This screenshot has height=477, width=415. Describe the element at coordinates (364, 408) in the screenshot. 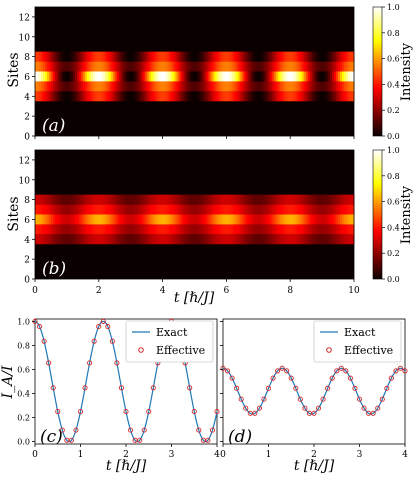

I see `panel-d-point-effective` at that location.